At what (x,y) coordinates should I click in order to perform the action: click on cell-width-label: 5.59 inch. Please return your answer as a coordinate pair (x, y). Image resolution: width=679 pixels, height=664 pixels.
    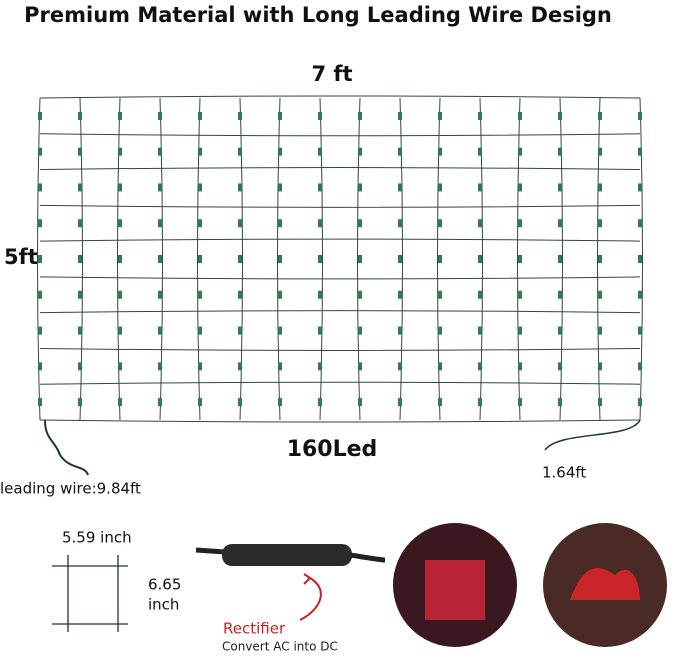
    Looking at the image, I should click on (97, 538).